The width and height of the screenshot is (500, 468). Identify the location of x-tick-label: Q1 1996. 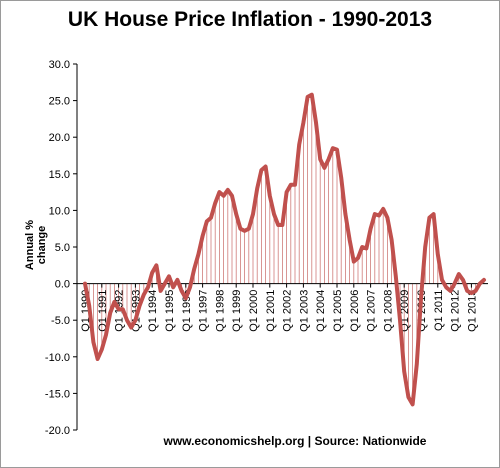
(187, 311).